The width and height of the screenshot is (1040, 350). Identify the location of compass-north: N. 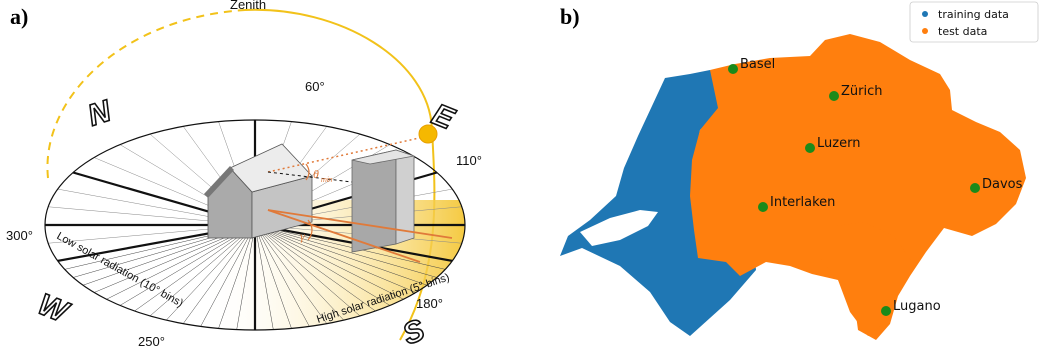
(100, 113).